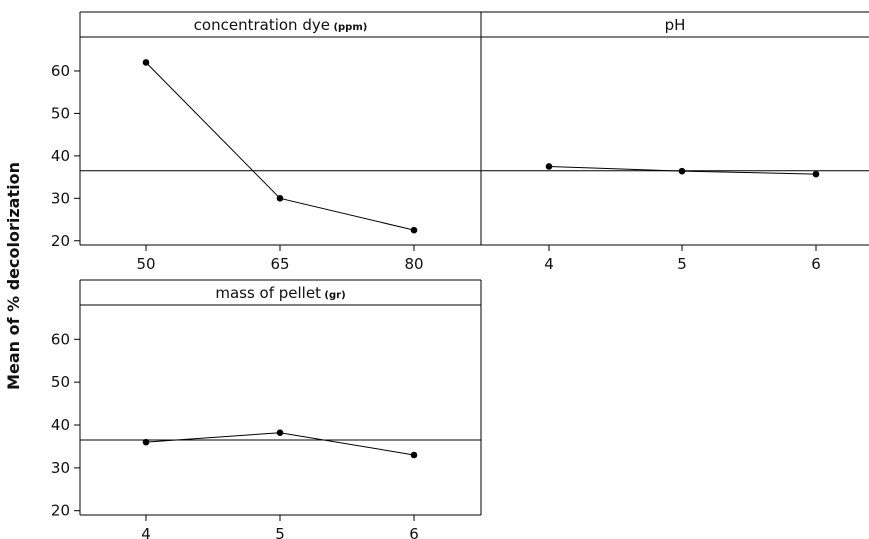  I want to click on panel-title-unit: (ppm), so click(348, 27).